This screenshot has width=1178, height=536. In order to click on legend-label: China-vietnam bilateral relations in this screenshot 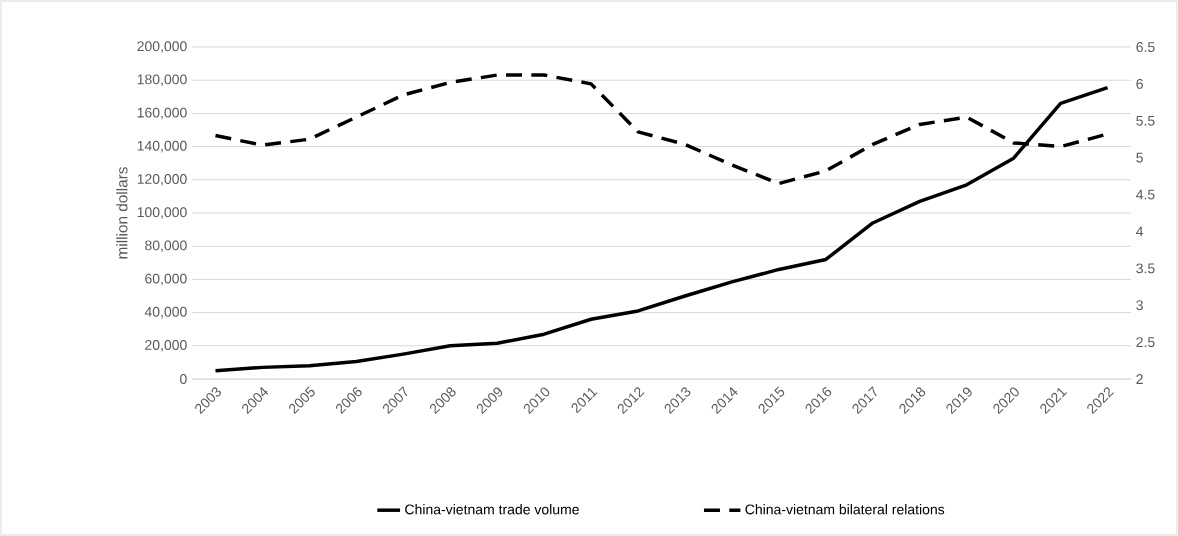, I will do `click(845, 509)`.